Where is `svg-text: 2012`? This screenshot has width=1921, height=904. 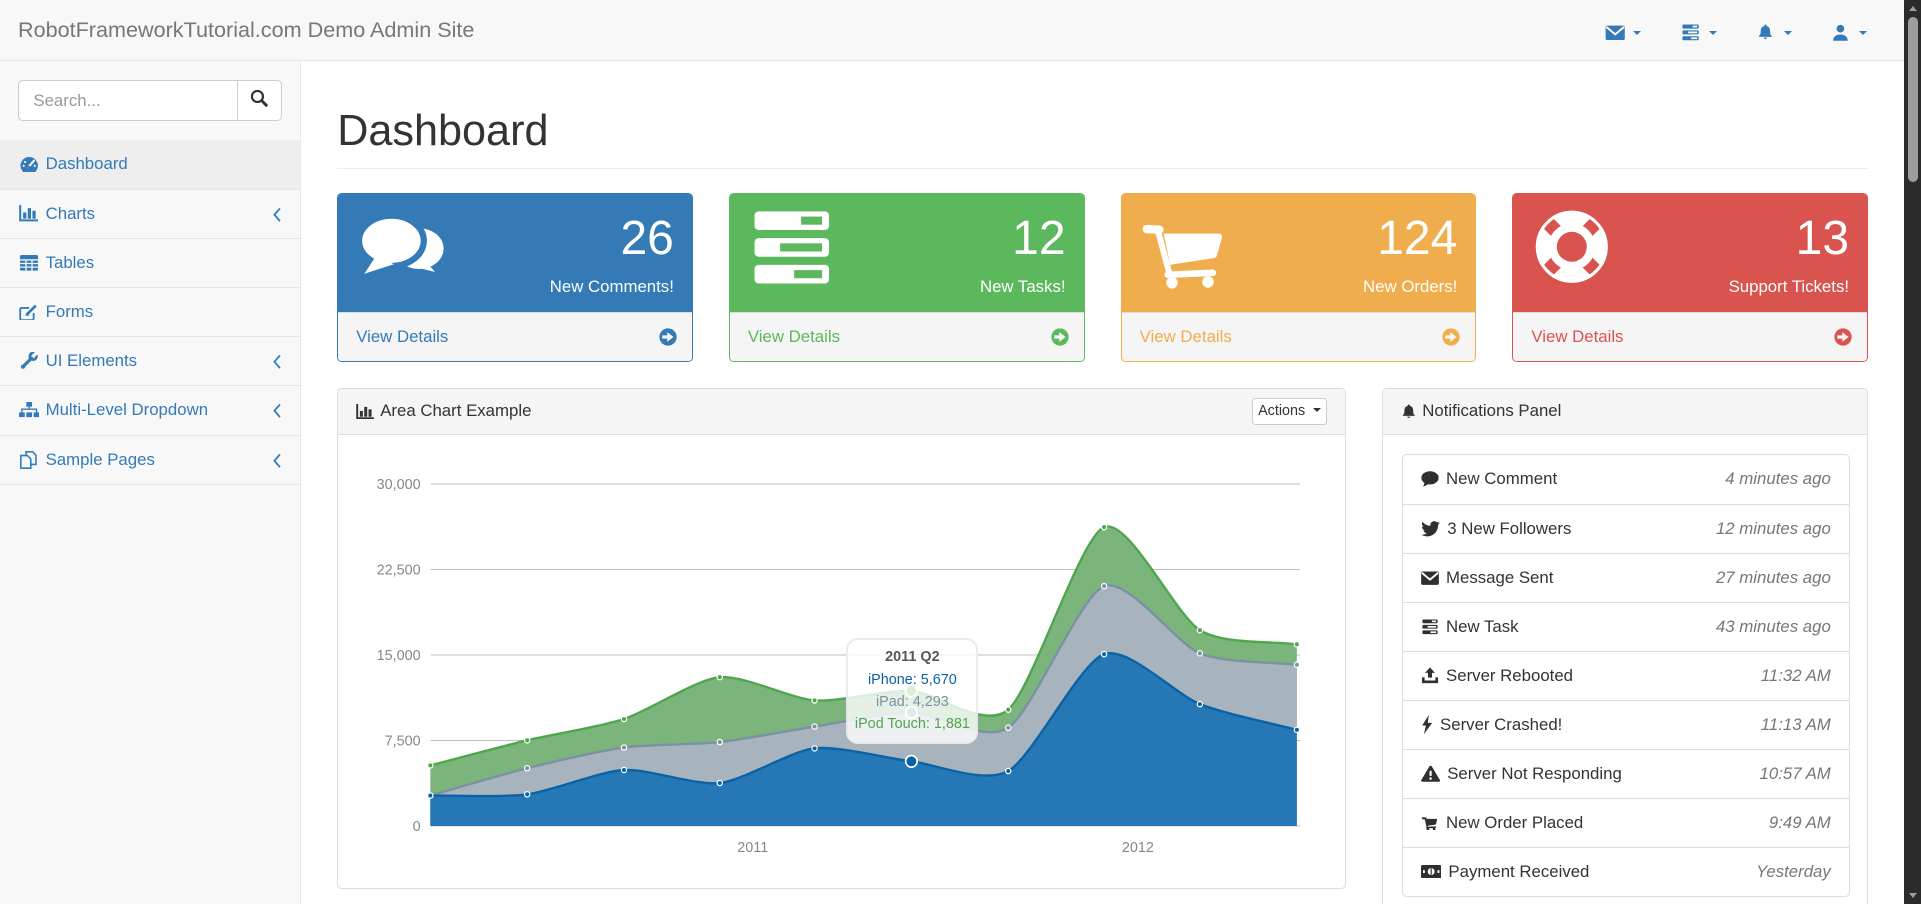
svg-text: 2012 is located at coordinates (1138, 848).